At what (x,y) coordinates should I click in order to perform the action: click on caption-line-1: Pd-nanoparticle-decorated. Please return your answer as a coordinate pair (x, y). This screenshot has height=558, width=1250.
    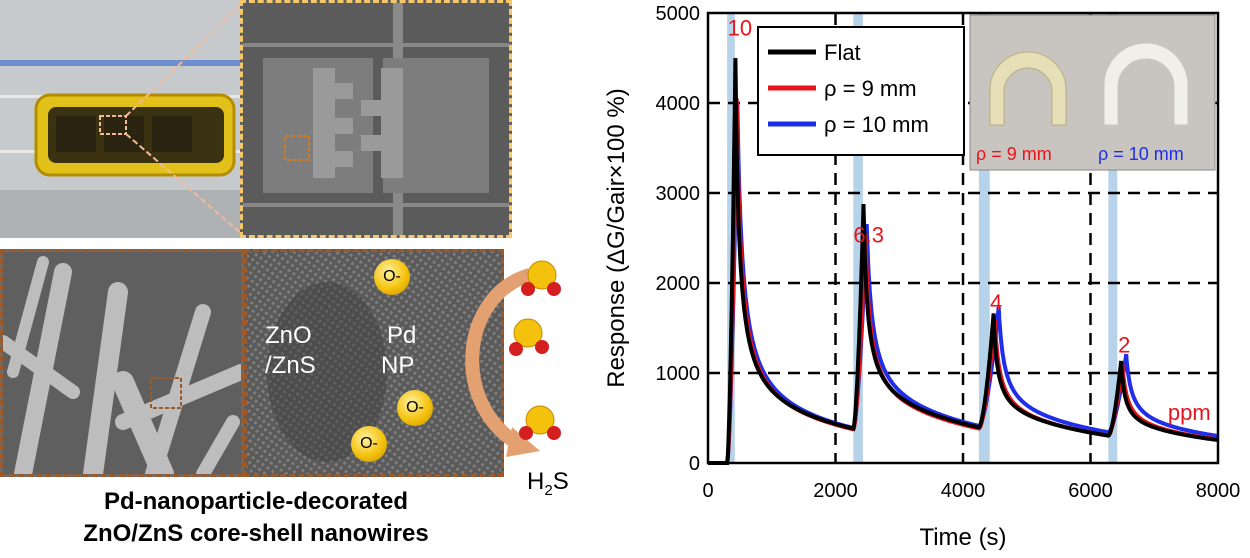
    Looking at the image, I should click on (256, 501).